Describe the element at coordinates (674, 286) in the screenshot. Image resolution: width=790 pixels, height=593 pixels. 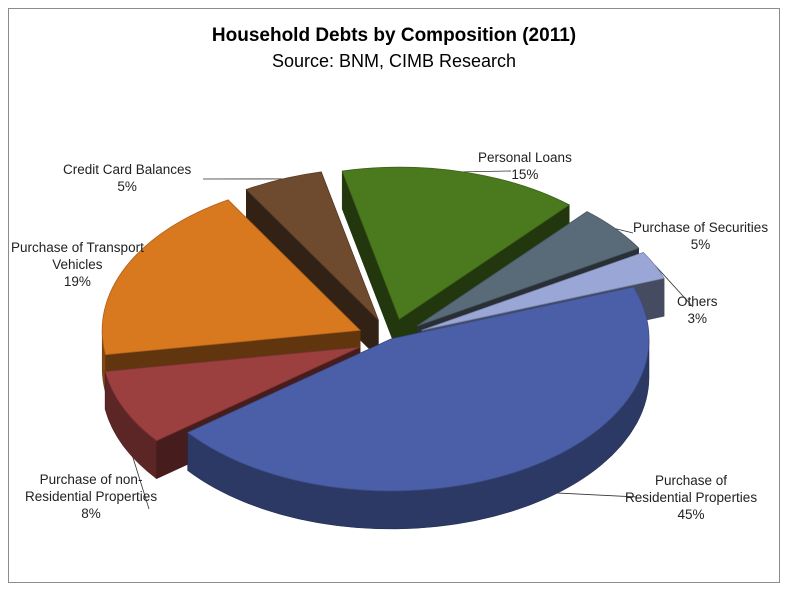
I see `leader-line-others` at that location.